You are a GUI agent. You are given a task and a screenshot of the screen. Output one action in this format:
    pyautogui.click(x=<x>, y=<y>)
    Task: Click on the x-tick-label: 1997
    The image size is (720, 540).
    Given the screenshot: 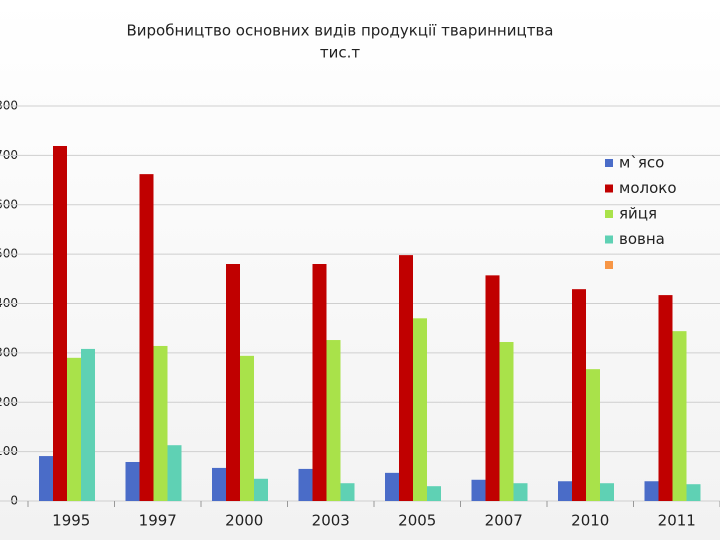 What is the action you would take?
    pyautogui.click(x=158, y=521)
    